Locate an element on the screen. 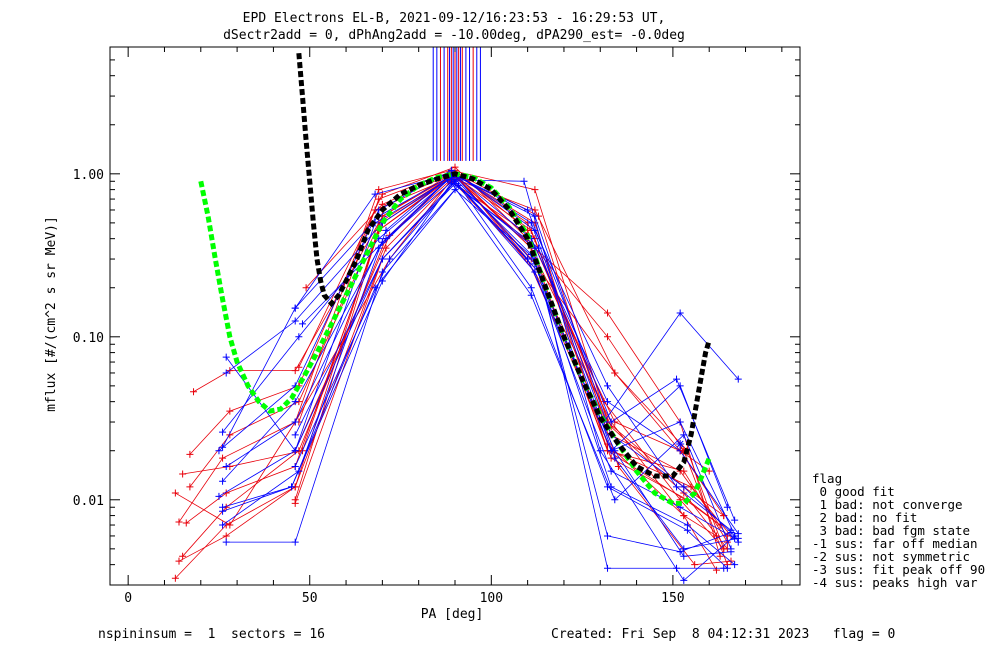 The width and height of the screenshot is (1000, 650). y-axis-label: mflux [#/(cm^2 s sr MeV)] is located at coordinates (51, 314).